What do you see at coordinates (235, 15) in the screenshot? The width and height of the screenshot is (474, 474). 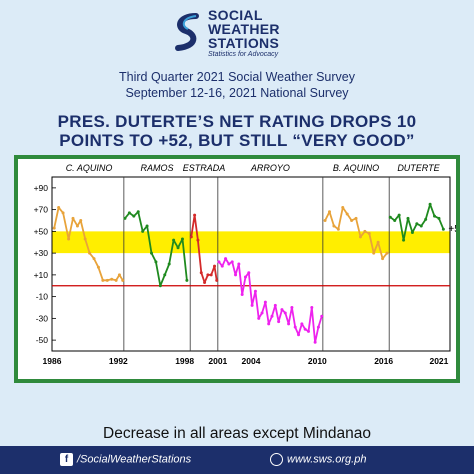 I see `logo-line1: SOCIAL` at bounding box center [235, 15].